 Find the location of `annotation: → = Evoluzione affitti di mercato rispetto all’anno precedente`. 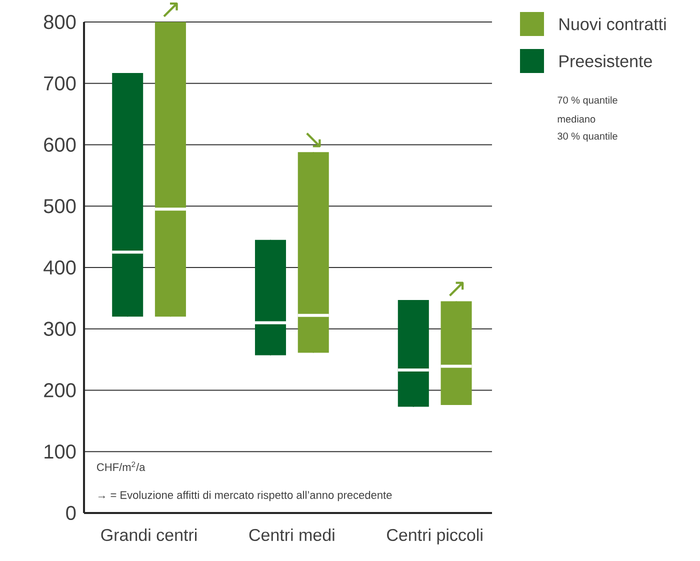

annotation: → = Evoluzione affitti di mercato rispetto all’anno precedente is located at coordinates (245, 496).